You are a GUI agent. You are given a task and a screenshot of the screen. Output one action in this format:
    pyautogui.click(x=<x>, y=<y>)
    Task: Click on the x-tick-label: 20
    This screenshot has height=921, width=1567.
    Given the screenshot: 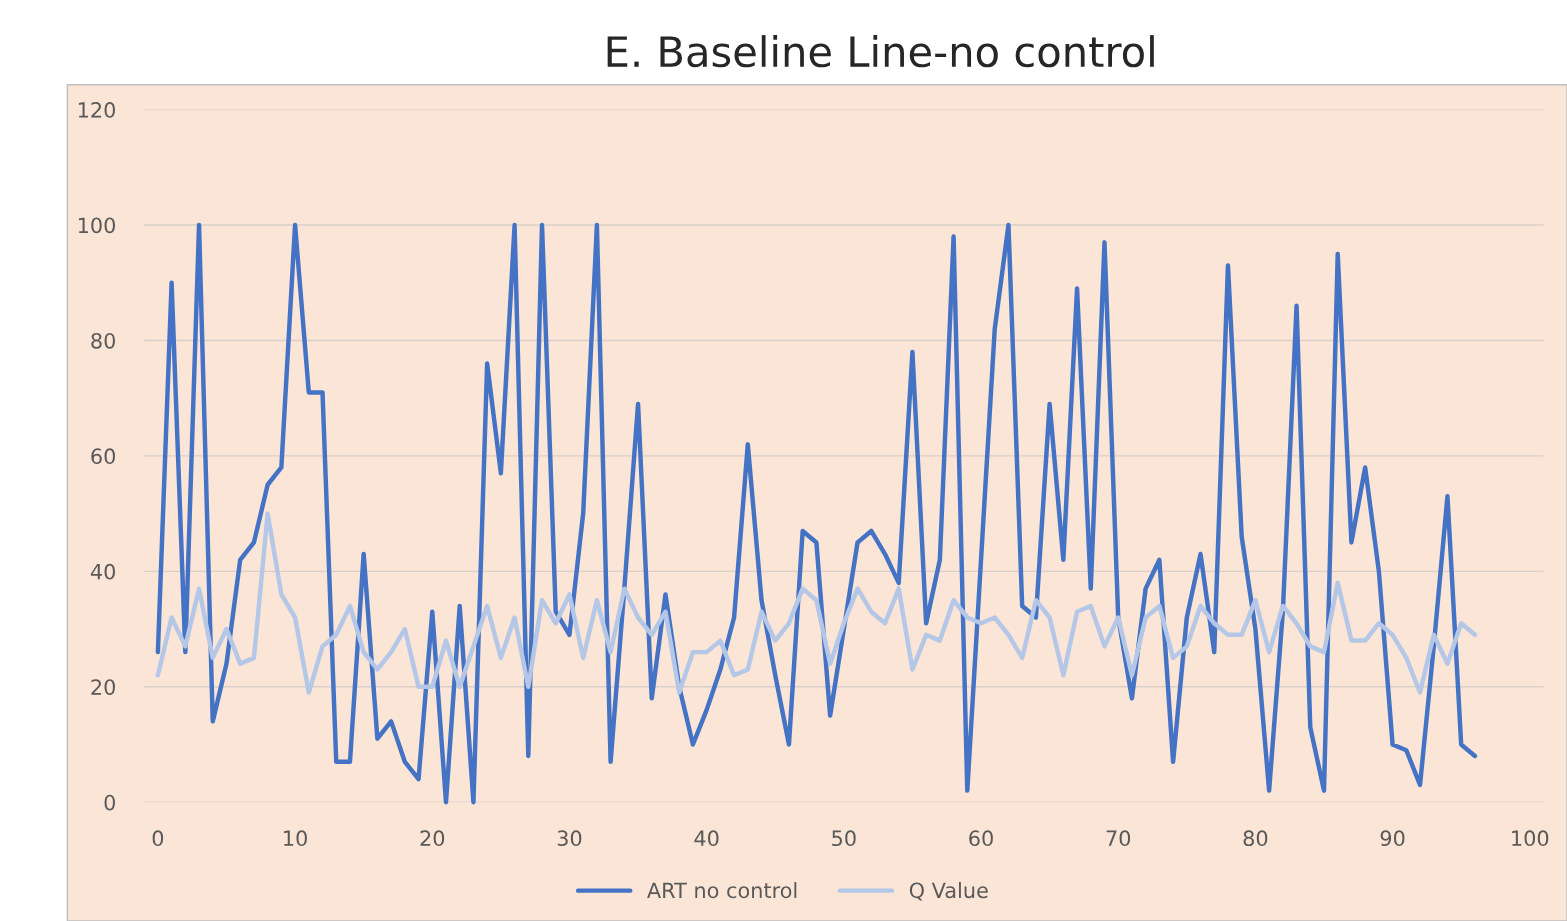 What is the action you would take?
    pyautogui.click(x=432, y=838)
    